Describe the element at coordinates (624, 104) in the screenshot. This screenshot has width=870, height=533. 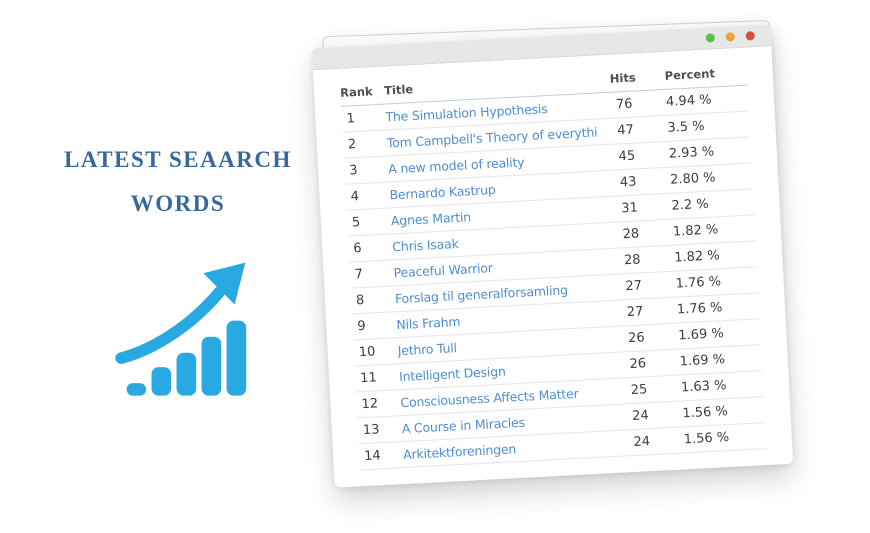
I see `row-hits: 76` at that location.